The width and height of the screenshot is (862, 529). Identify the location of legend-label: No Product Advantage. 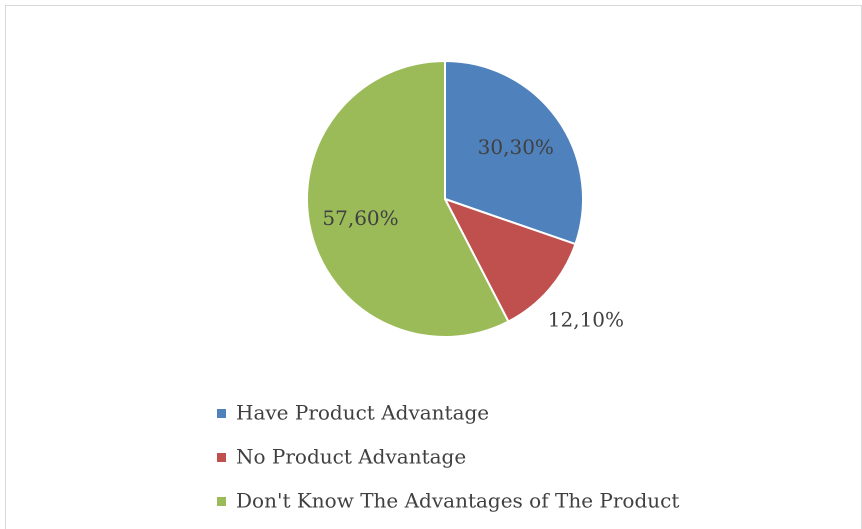
(351, 457).